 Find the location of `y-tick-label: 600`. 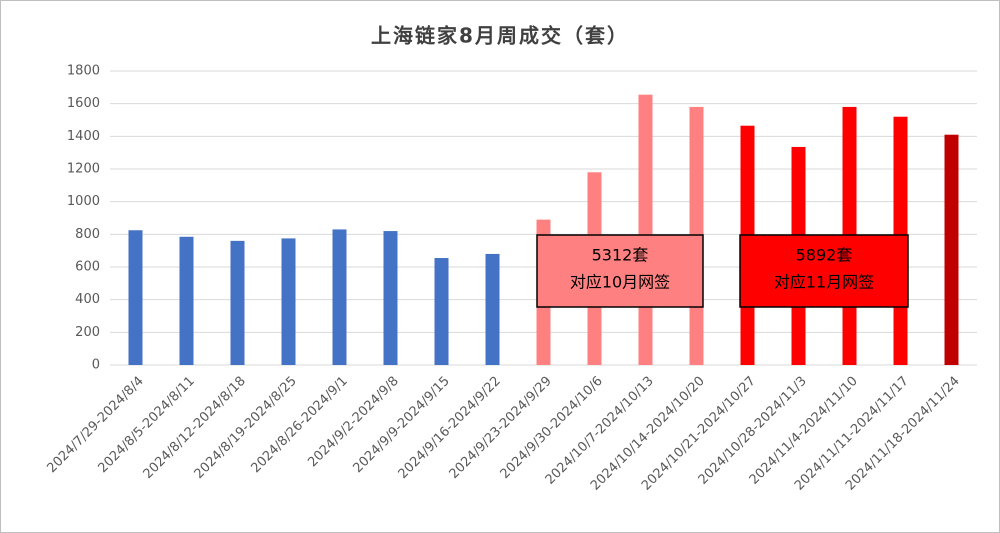

y-tick-label: 600 is located at coordinates (87, 267).